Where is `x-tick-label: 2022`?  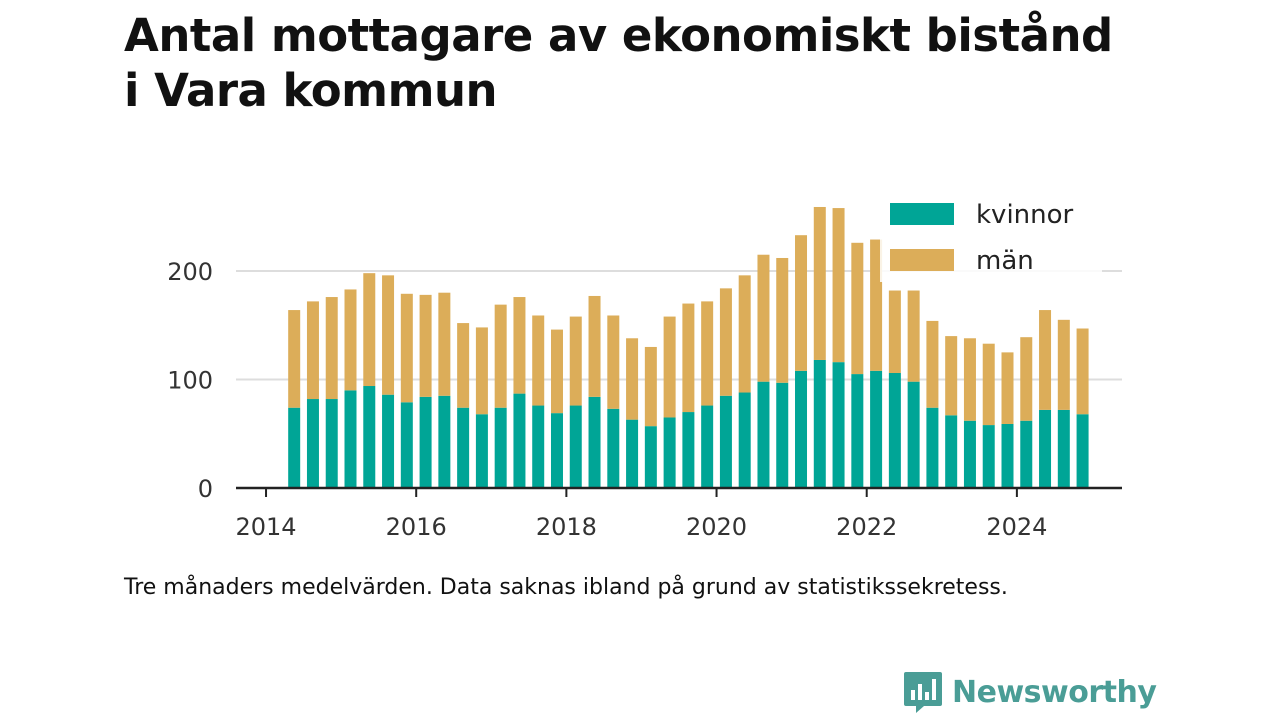 x-tick-label: 2022 is located at coordinates (866, 527).